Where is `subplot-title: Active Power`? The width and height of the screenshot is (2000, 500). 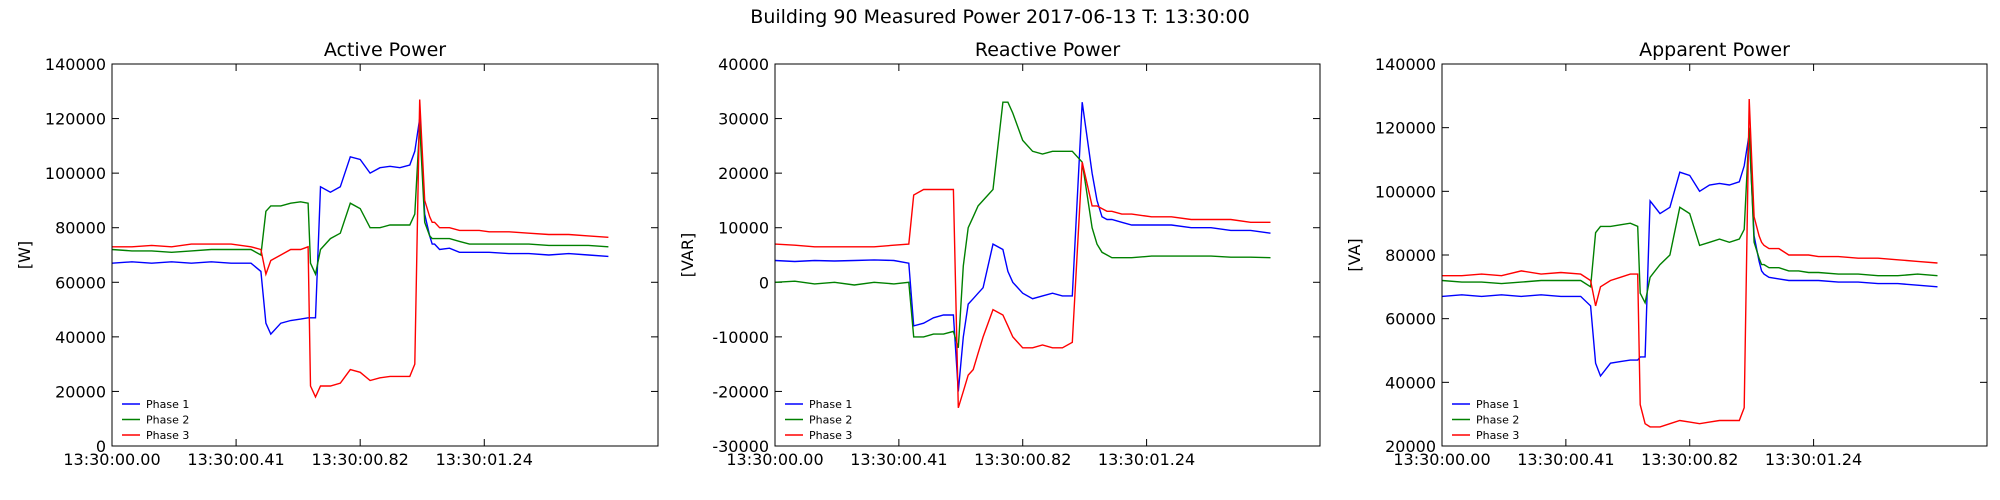 subplot-title: Active Power is located at coordinates (385, 50).